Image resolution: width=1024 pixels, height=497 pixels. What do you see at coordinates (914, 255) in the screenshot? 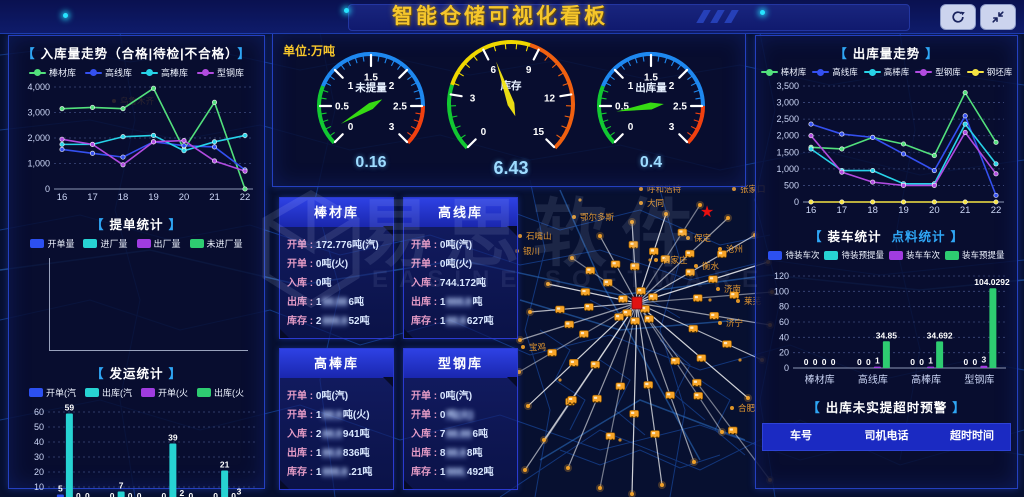
I see `legend-item: 装车车次` at bounding box center [914, 255].